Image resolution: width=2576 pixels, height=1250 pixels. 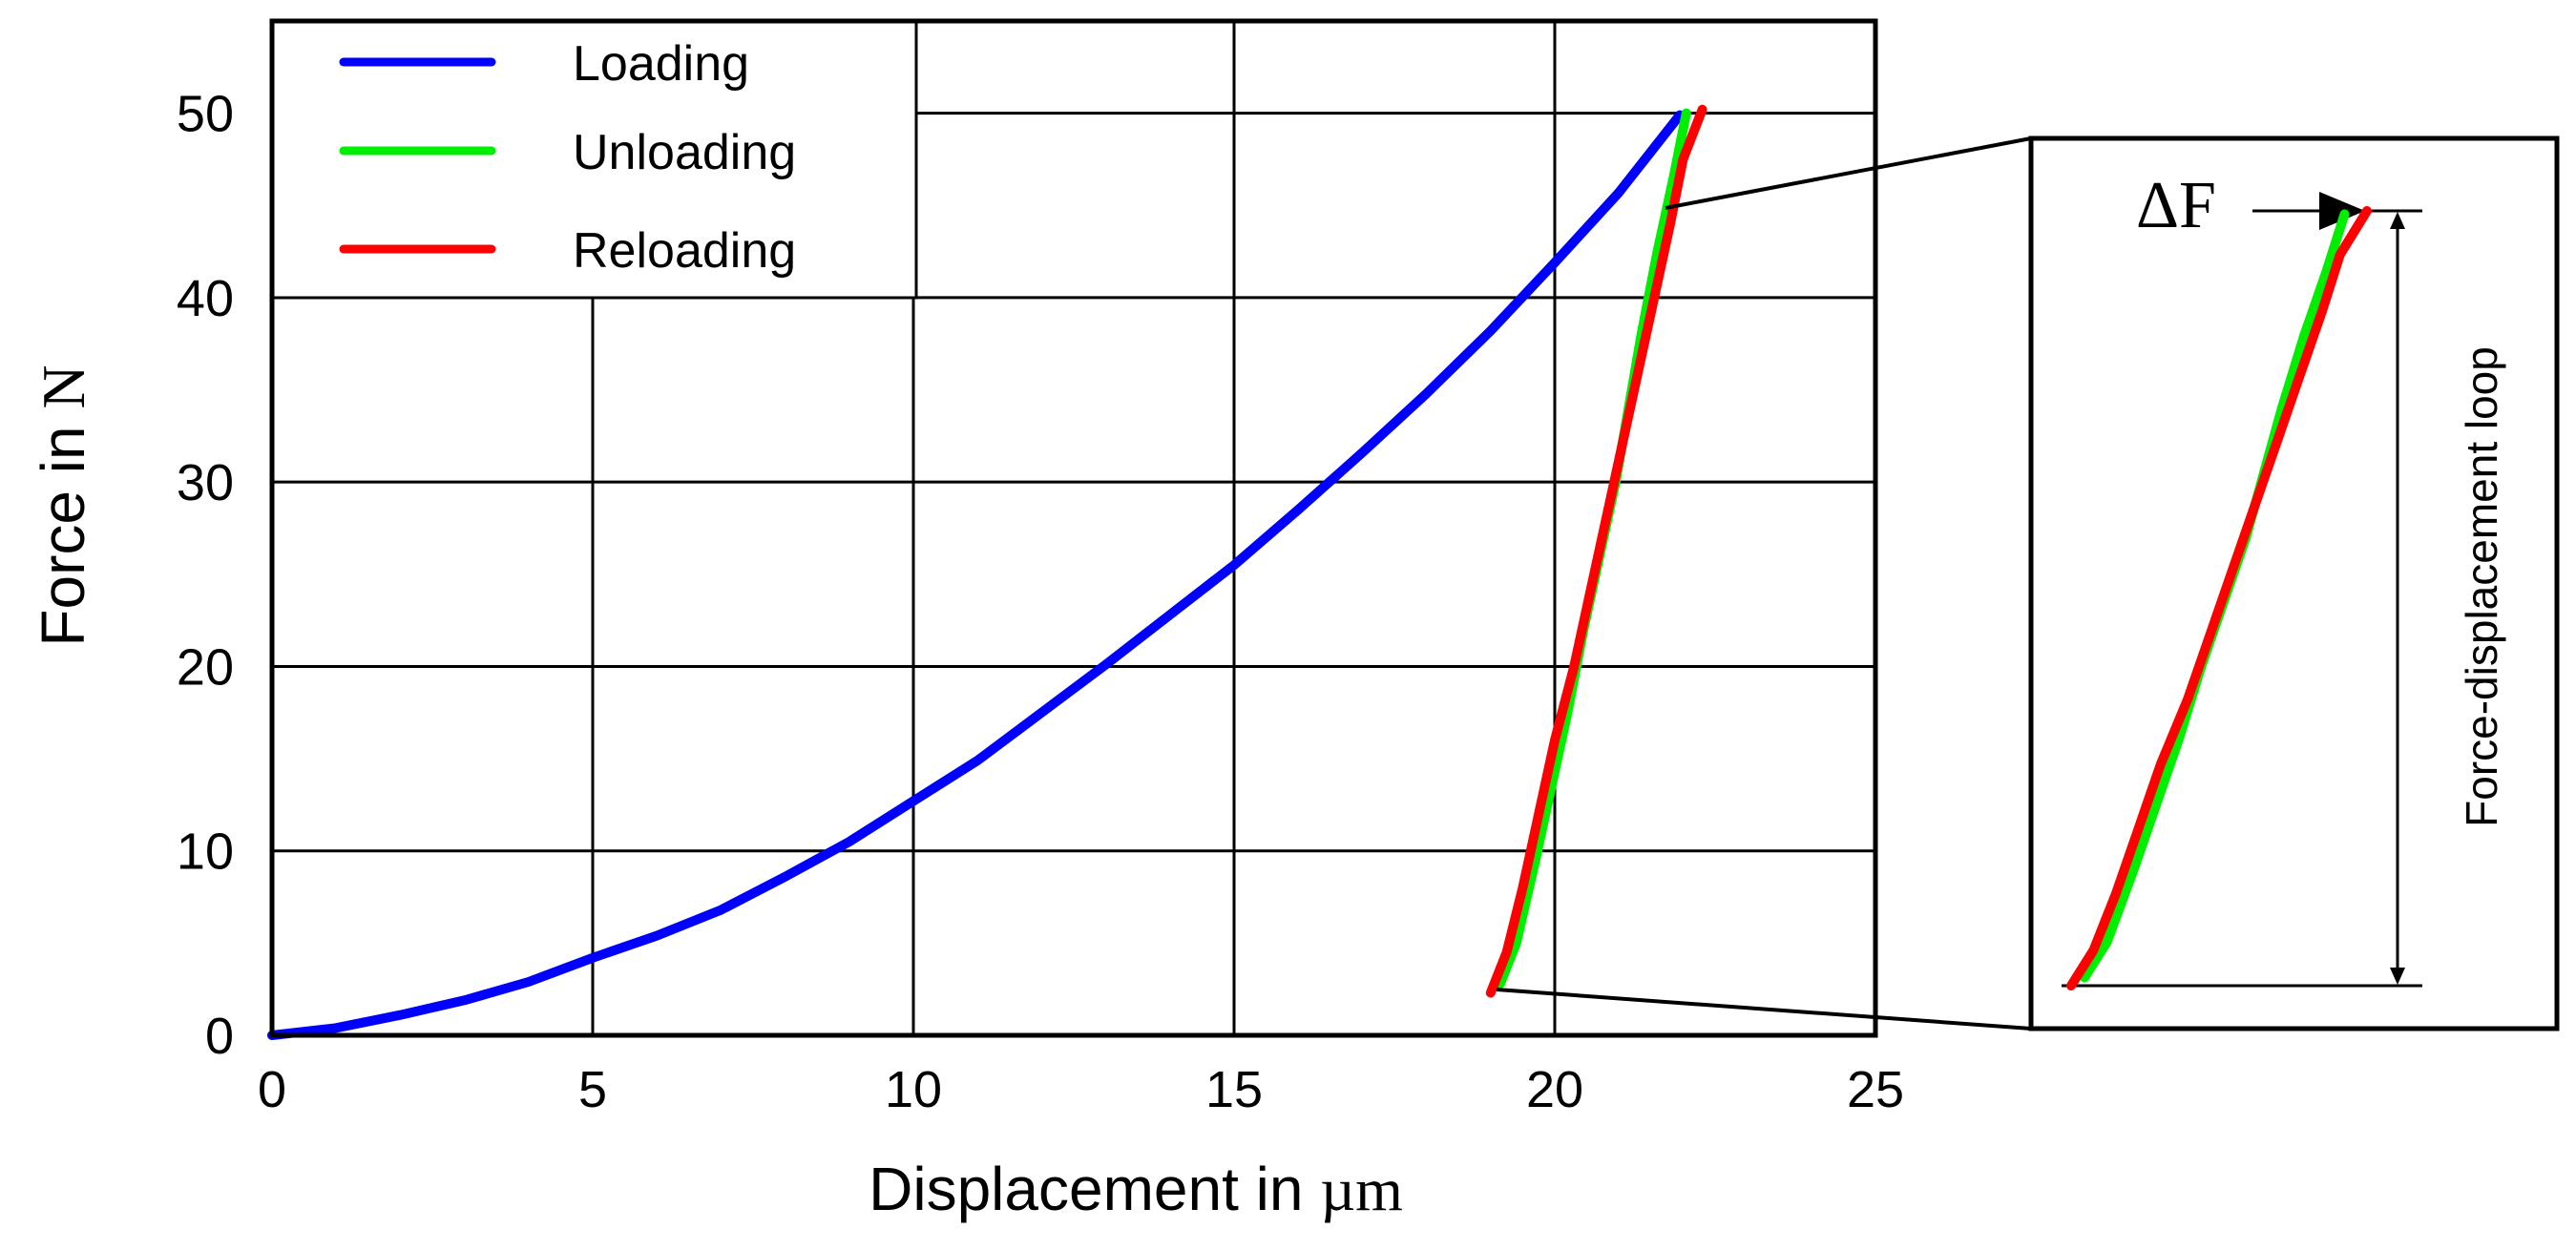 I want to click on y-tick-label-10: 10, so click(x=205, y=852).